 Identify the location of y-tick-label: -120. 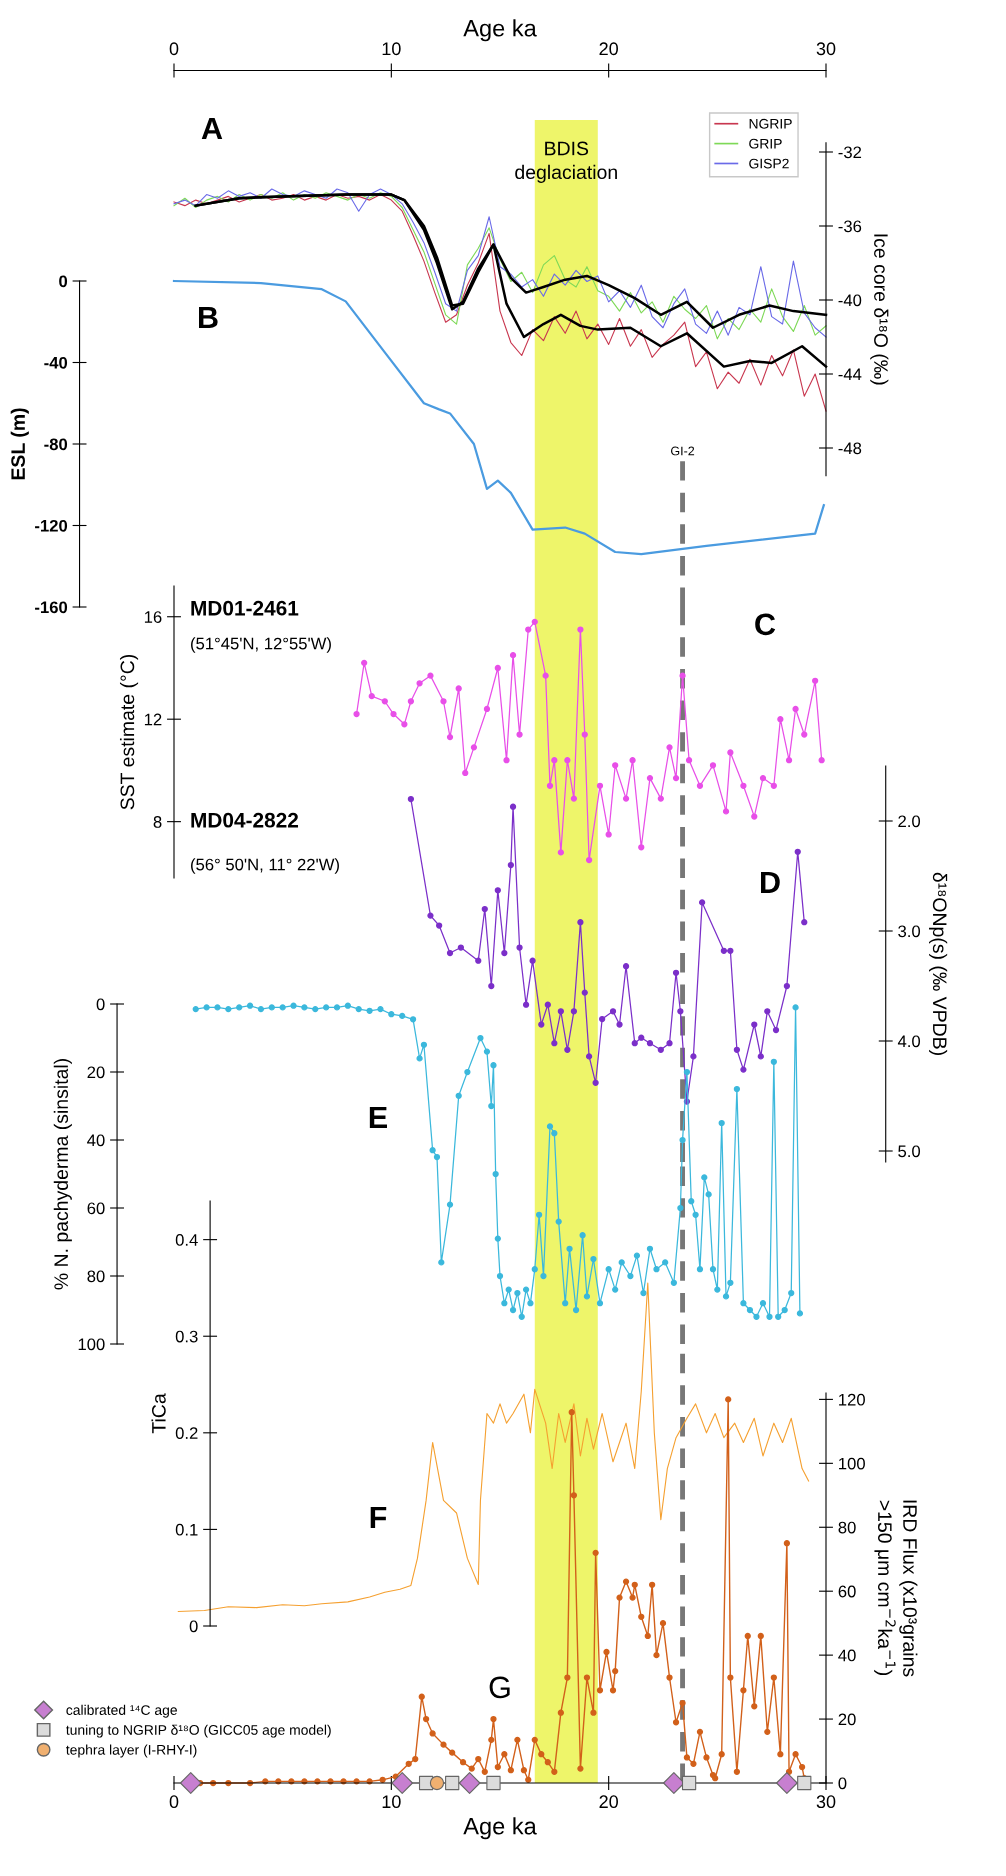
(51, 525).